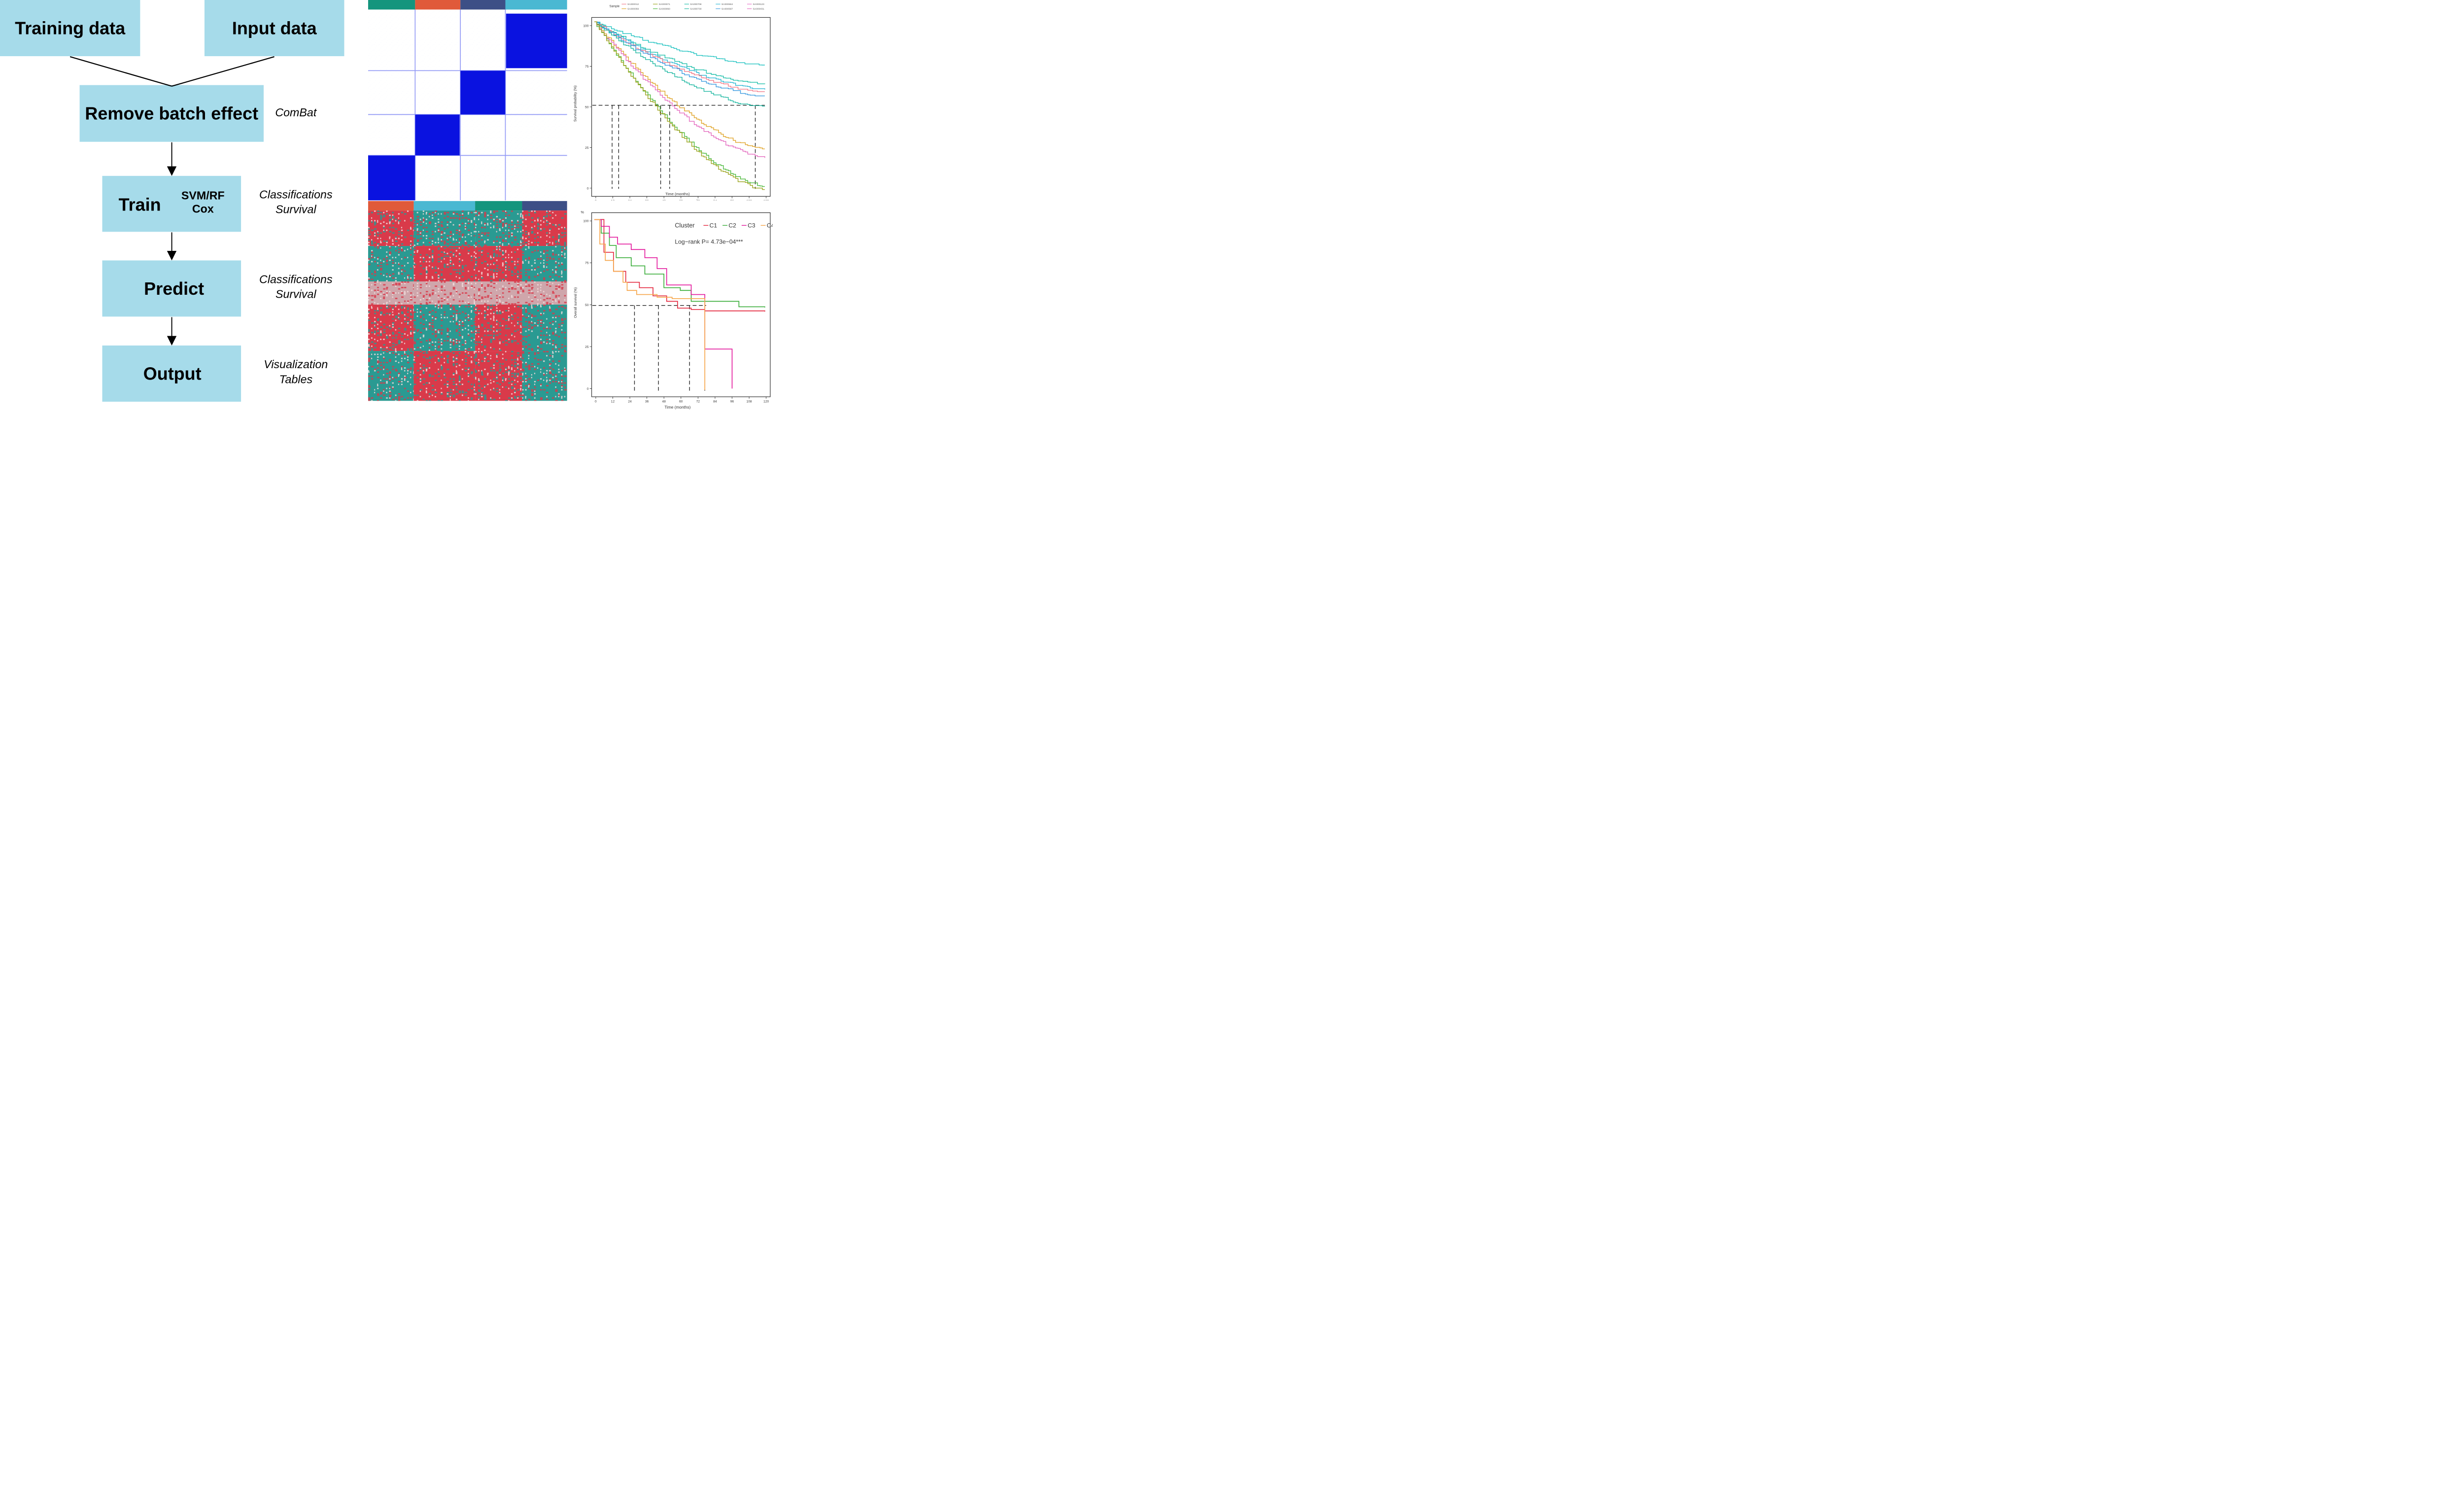  What do you see at coordinates (677, 407) in the screenshot?
I see `km-bot-xlabel: Time (months)` at bounding box center [677, 407].